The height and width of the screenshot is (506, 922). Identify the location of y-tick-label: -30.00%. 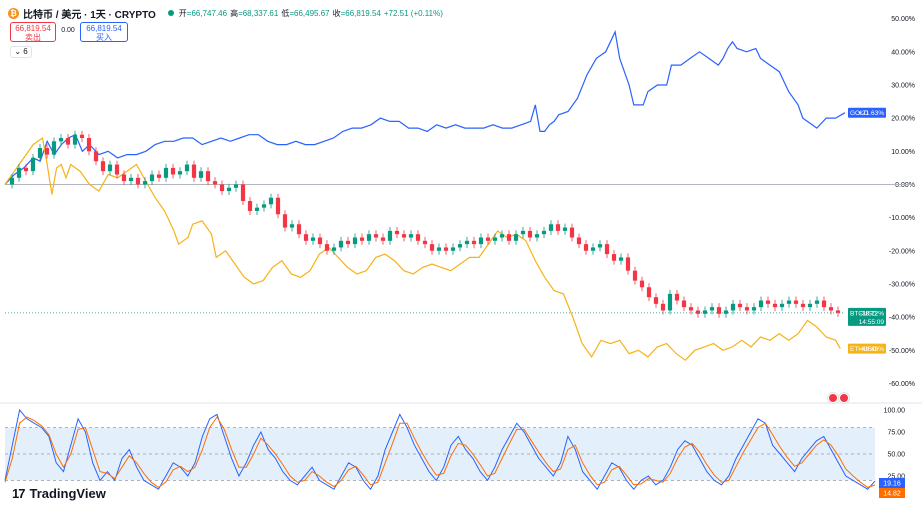
(902, 284).